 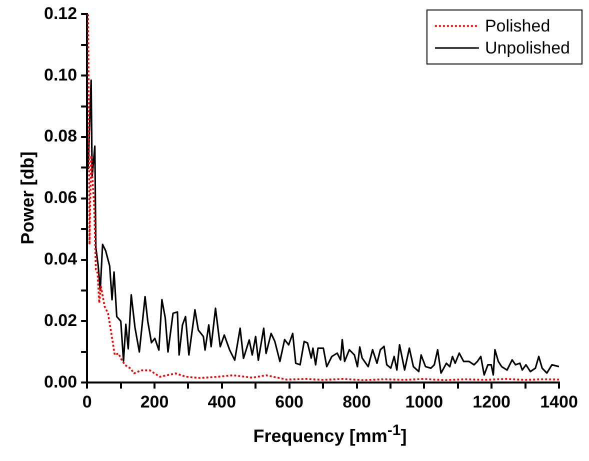 What do you see at coordinates (356, 402) in the screenshot?
I see `x-tick-label: 800` at bounding box center [356, 402].